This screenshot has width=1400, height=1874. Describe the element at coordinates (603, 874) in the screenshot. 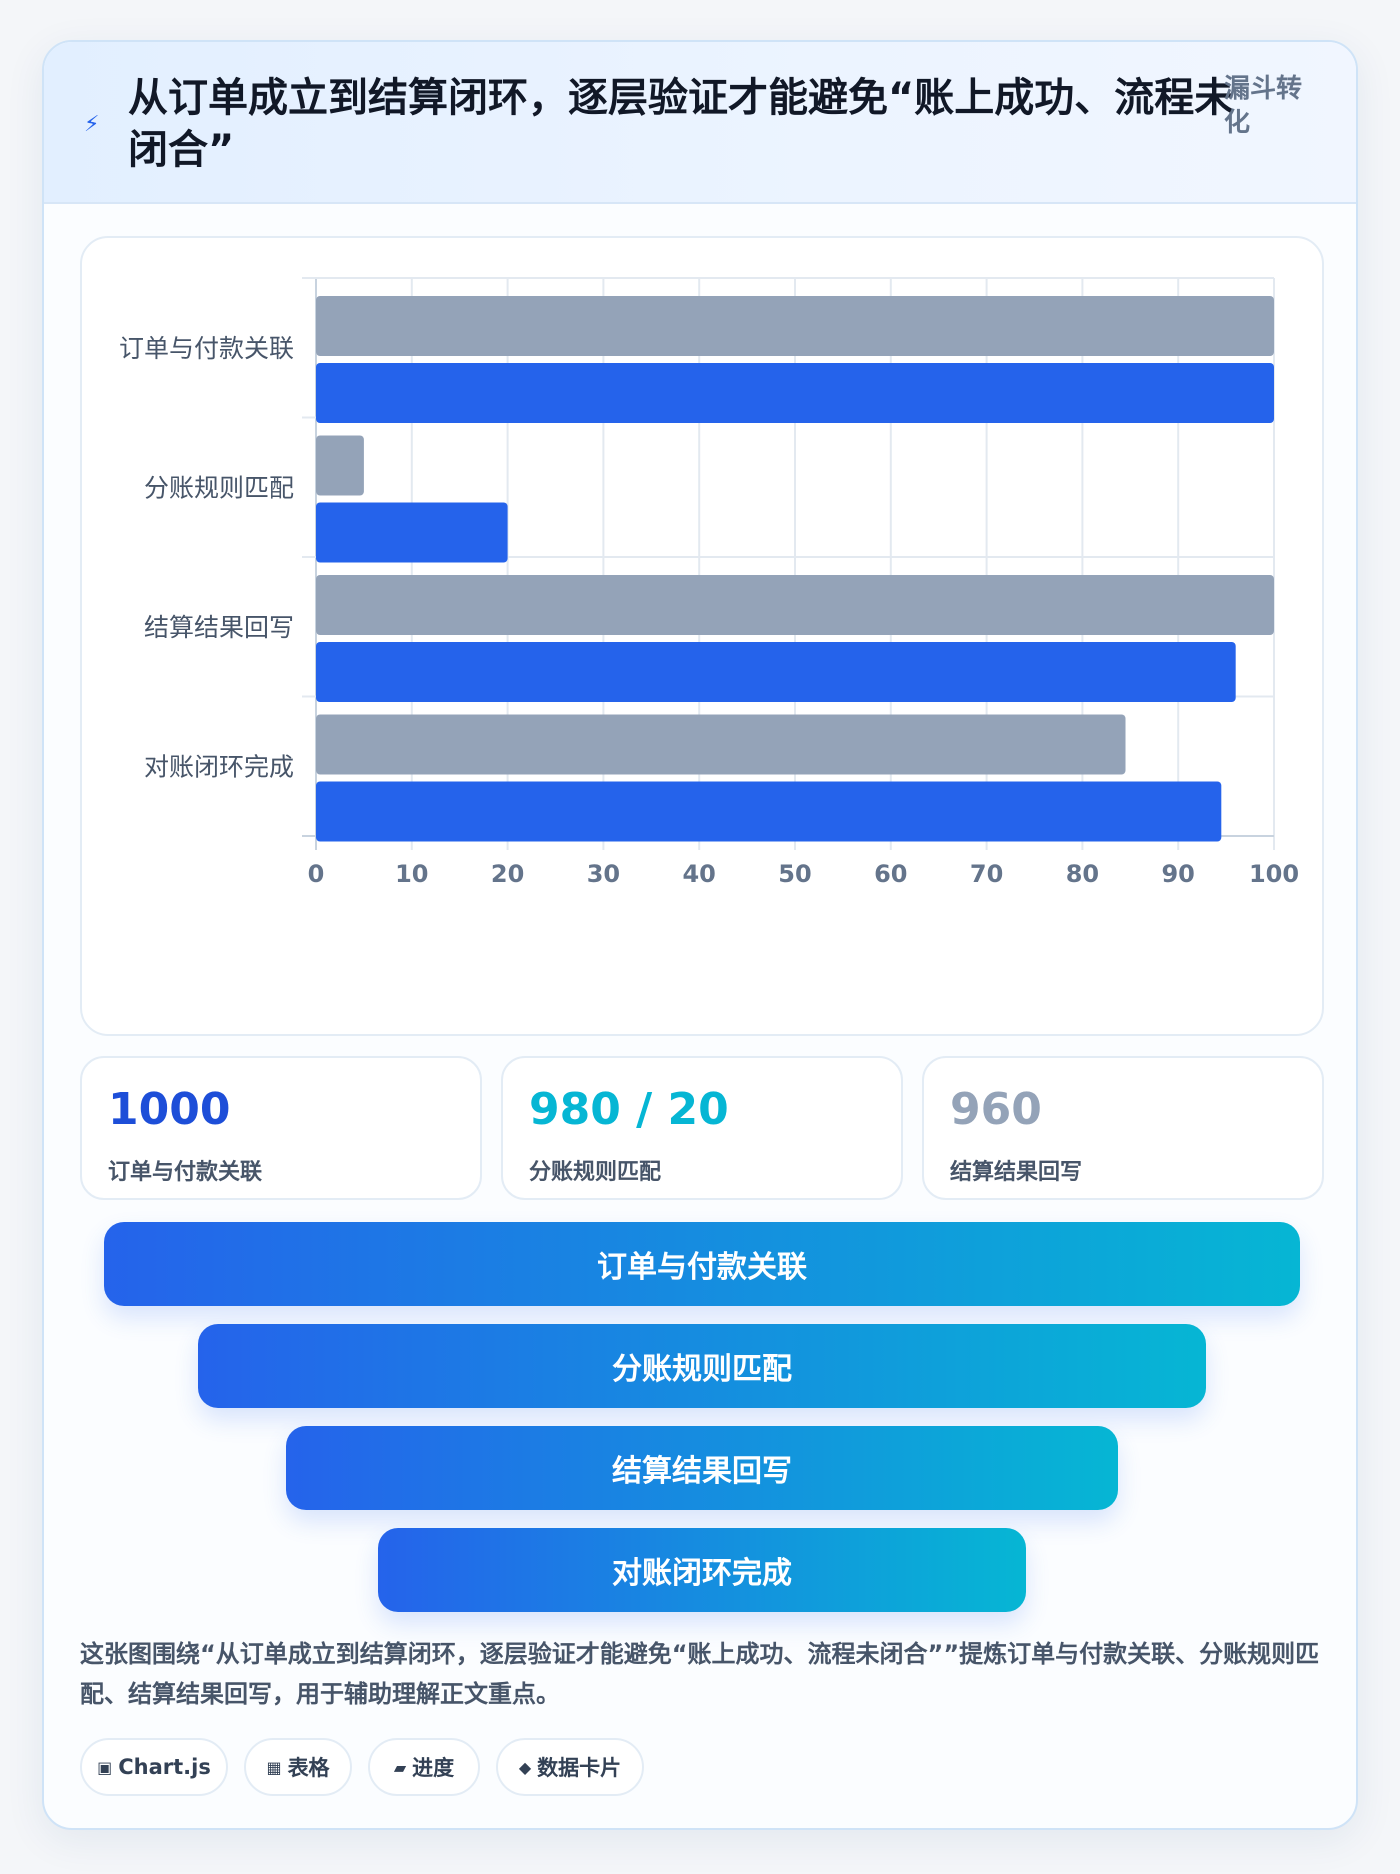

I see `x-tick-label: 30` at that location.